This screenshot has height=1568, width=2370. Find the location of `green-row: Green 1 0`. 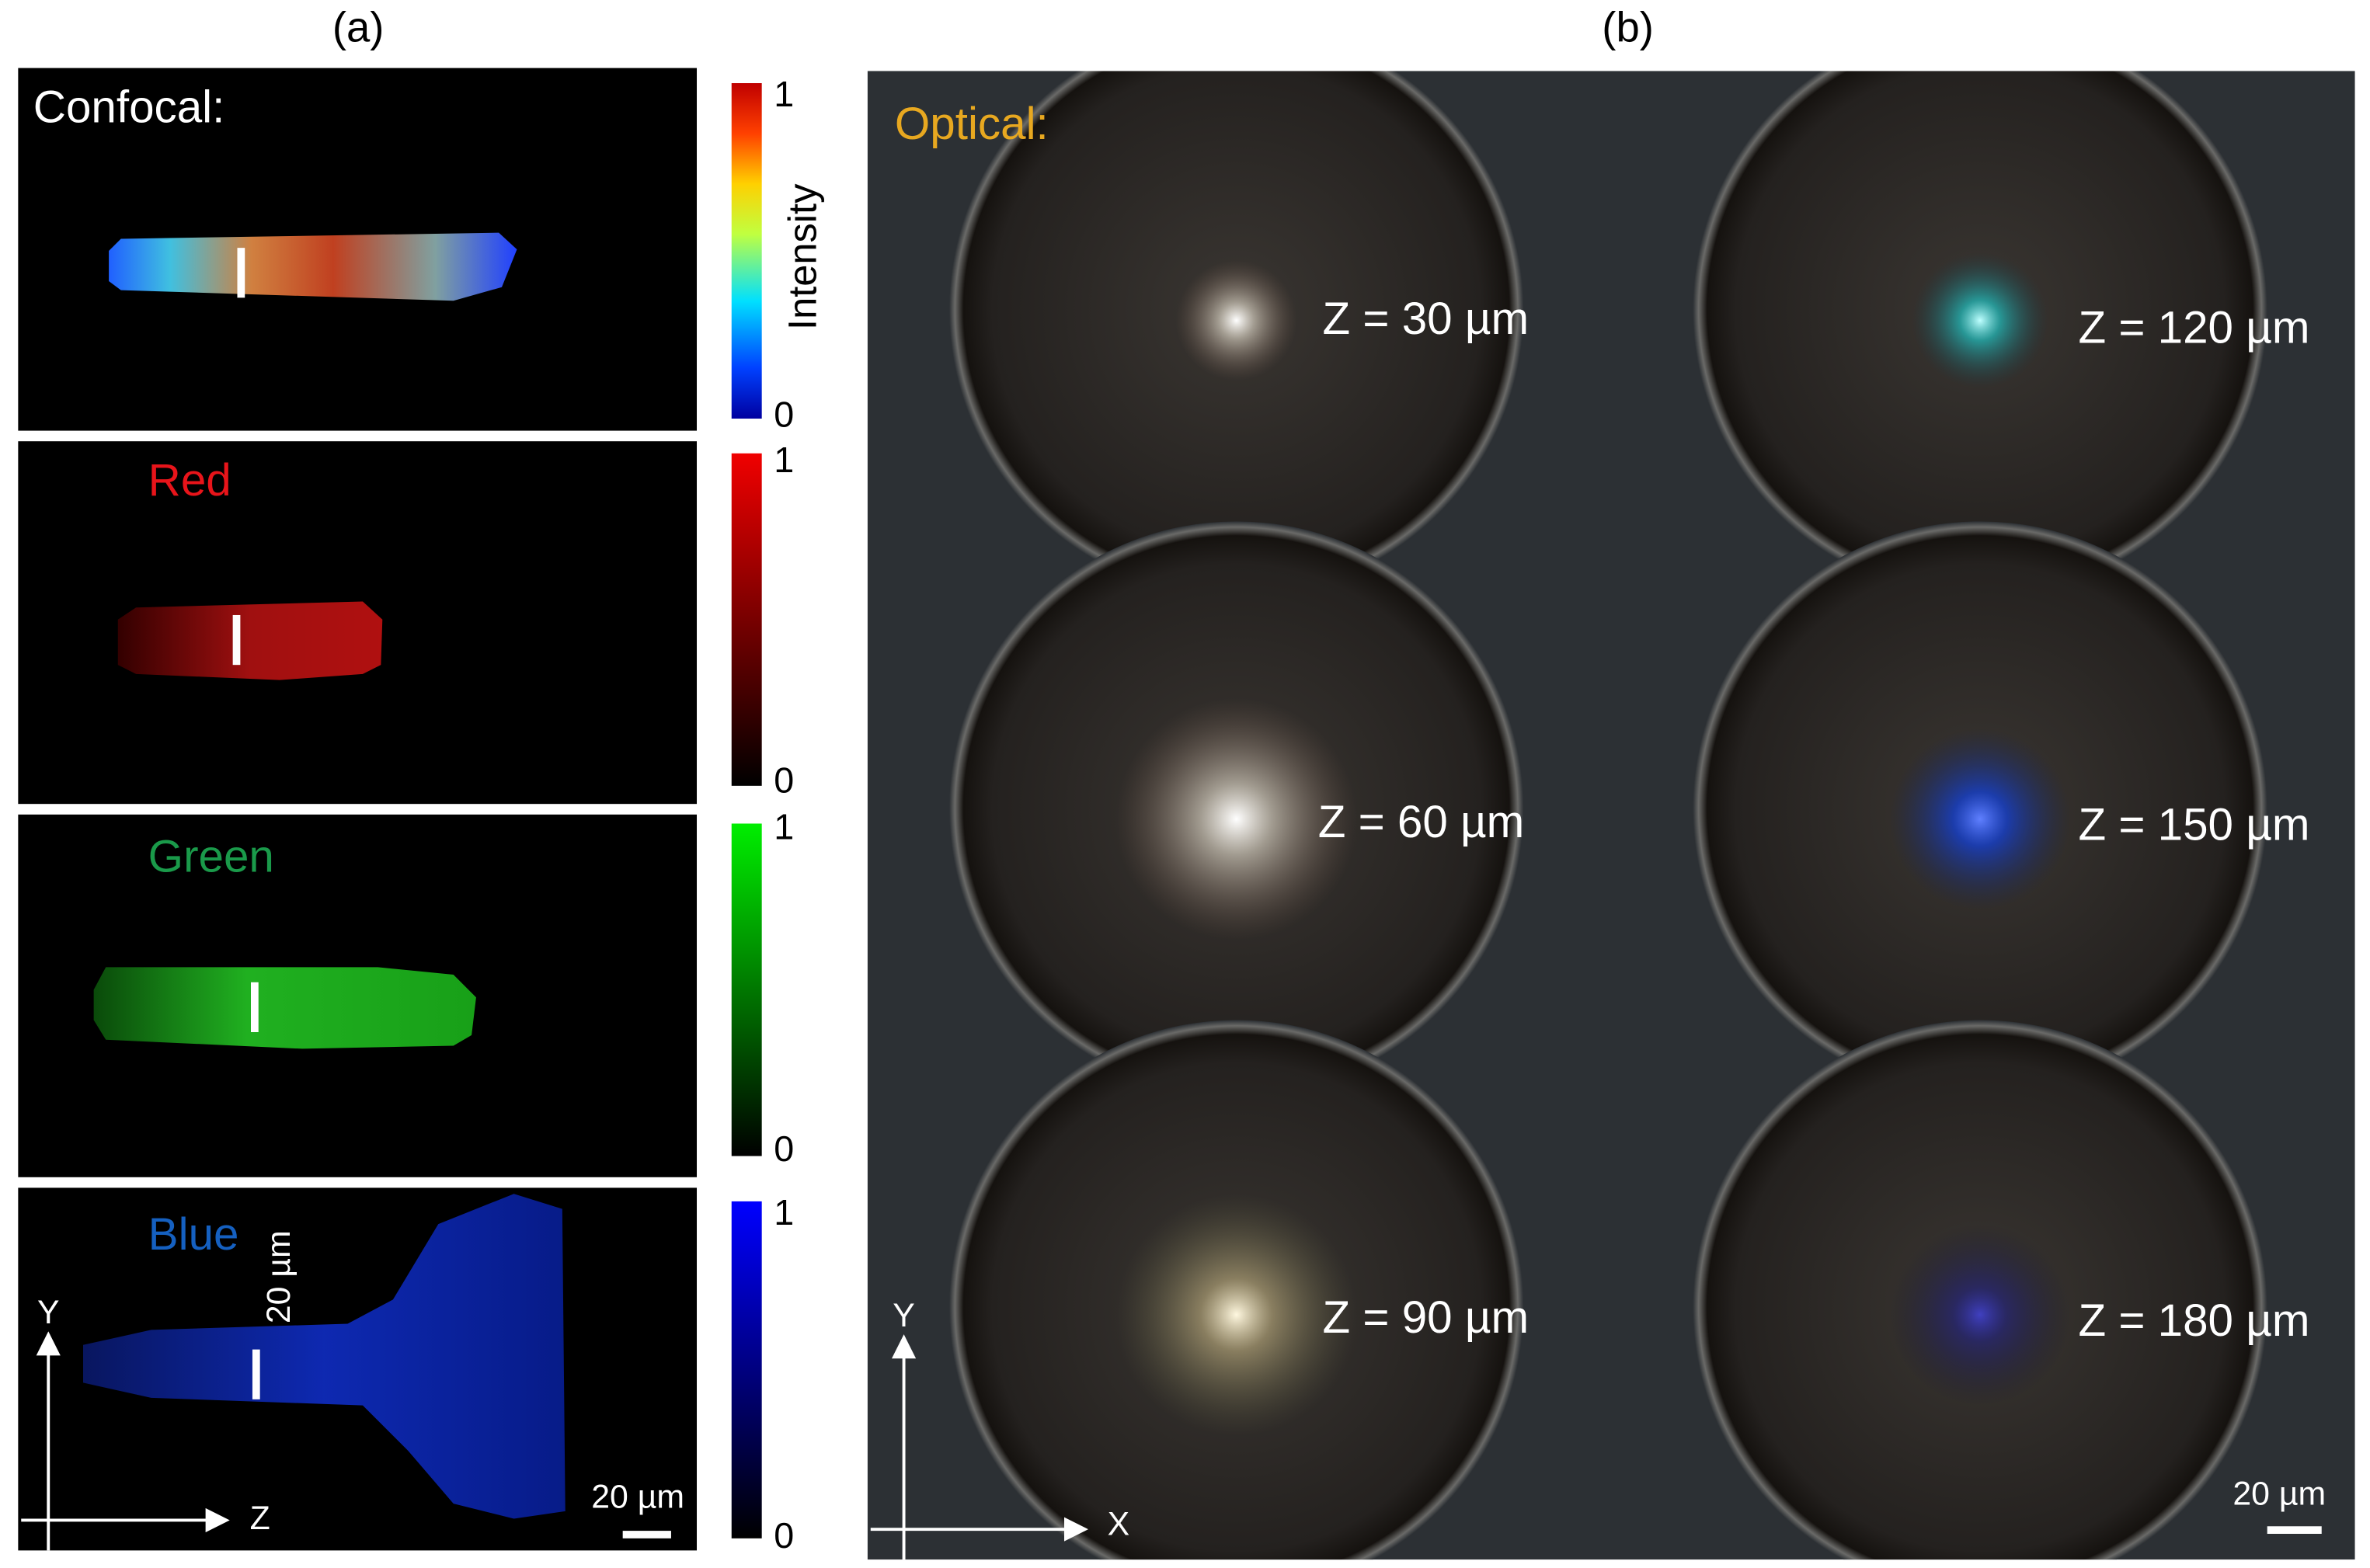

green-row: Green 1 0 is located at coordinates (406, 992).